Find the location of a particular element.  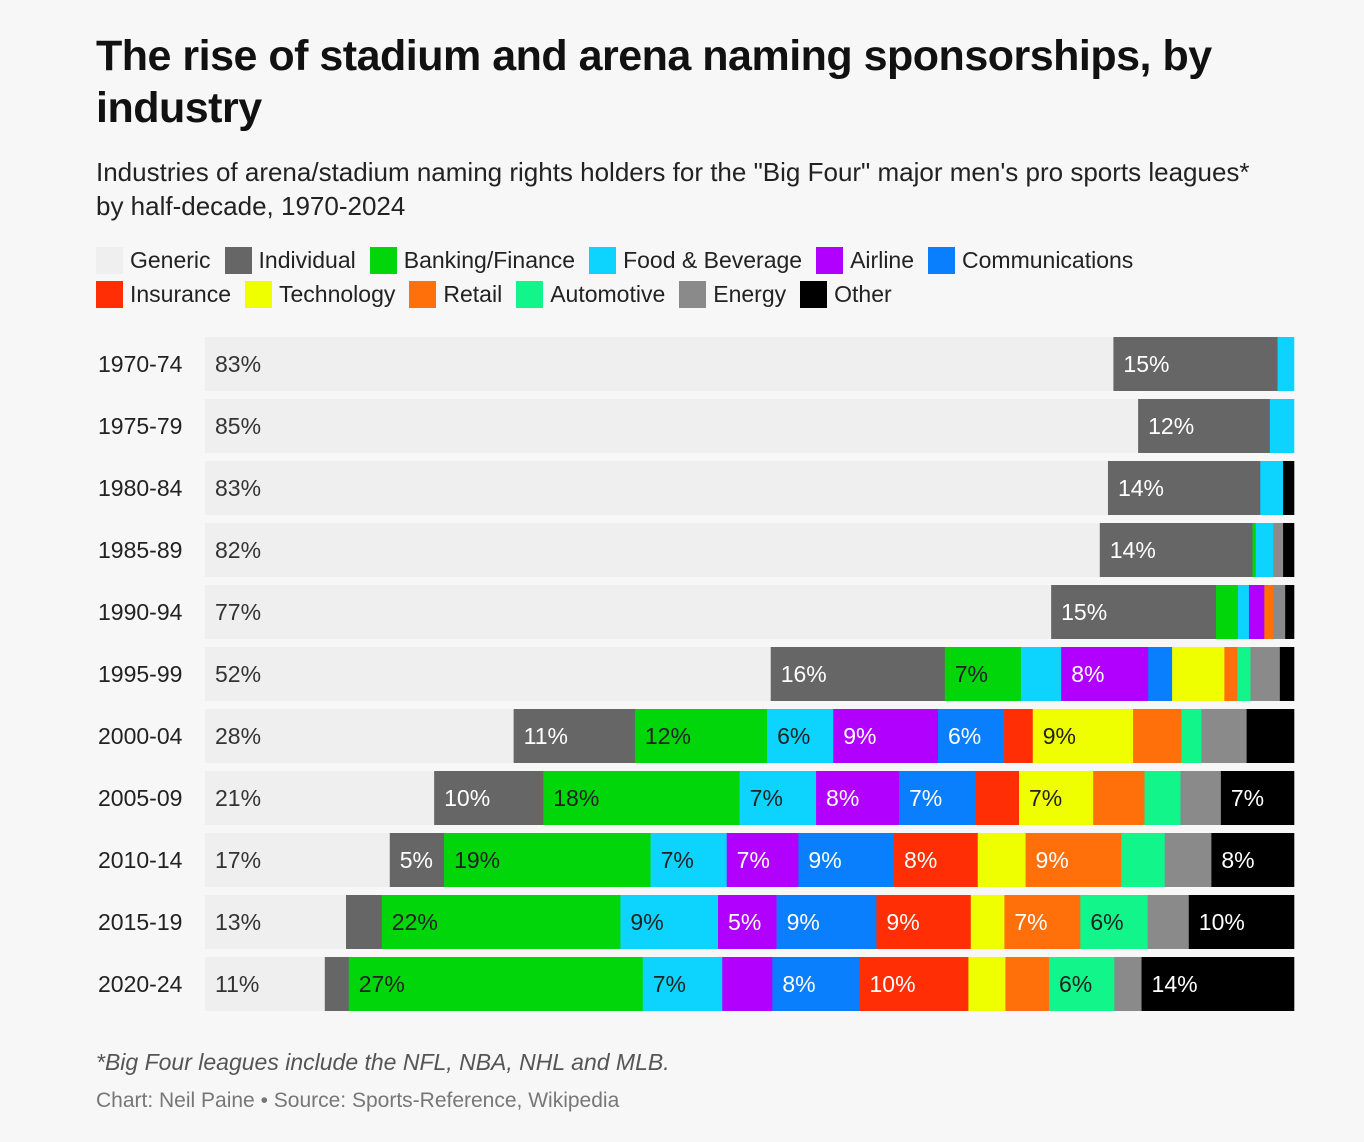

legend-swatch-airline is located at coordinates (830, 260).